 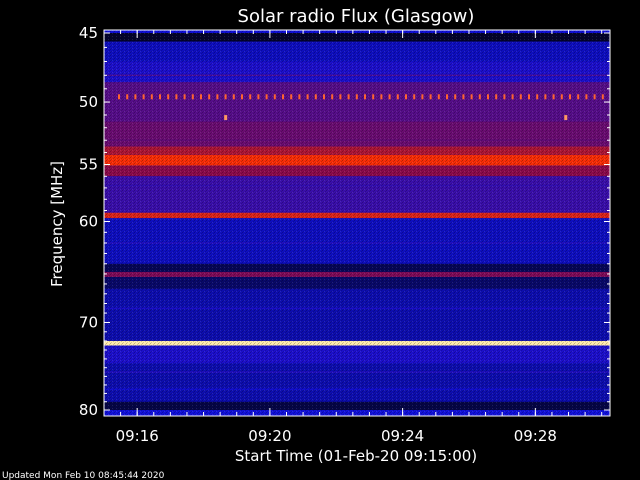 I want to click on y-axis-title: Frequency [MHz], so click(x=57, y=224).